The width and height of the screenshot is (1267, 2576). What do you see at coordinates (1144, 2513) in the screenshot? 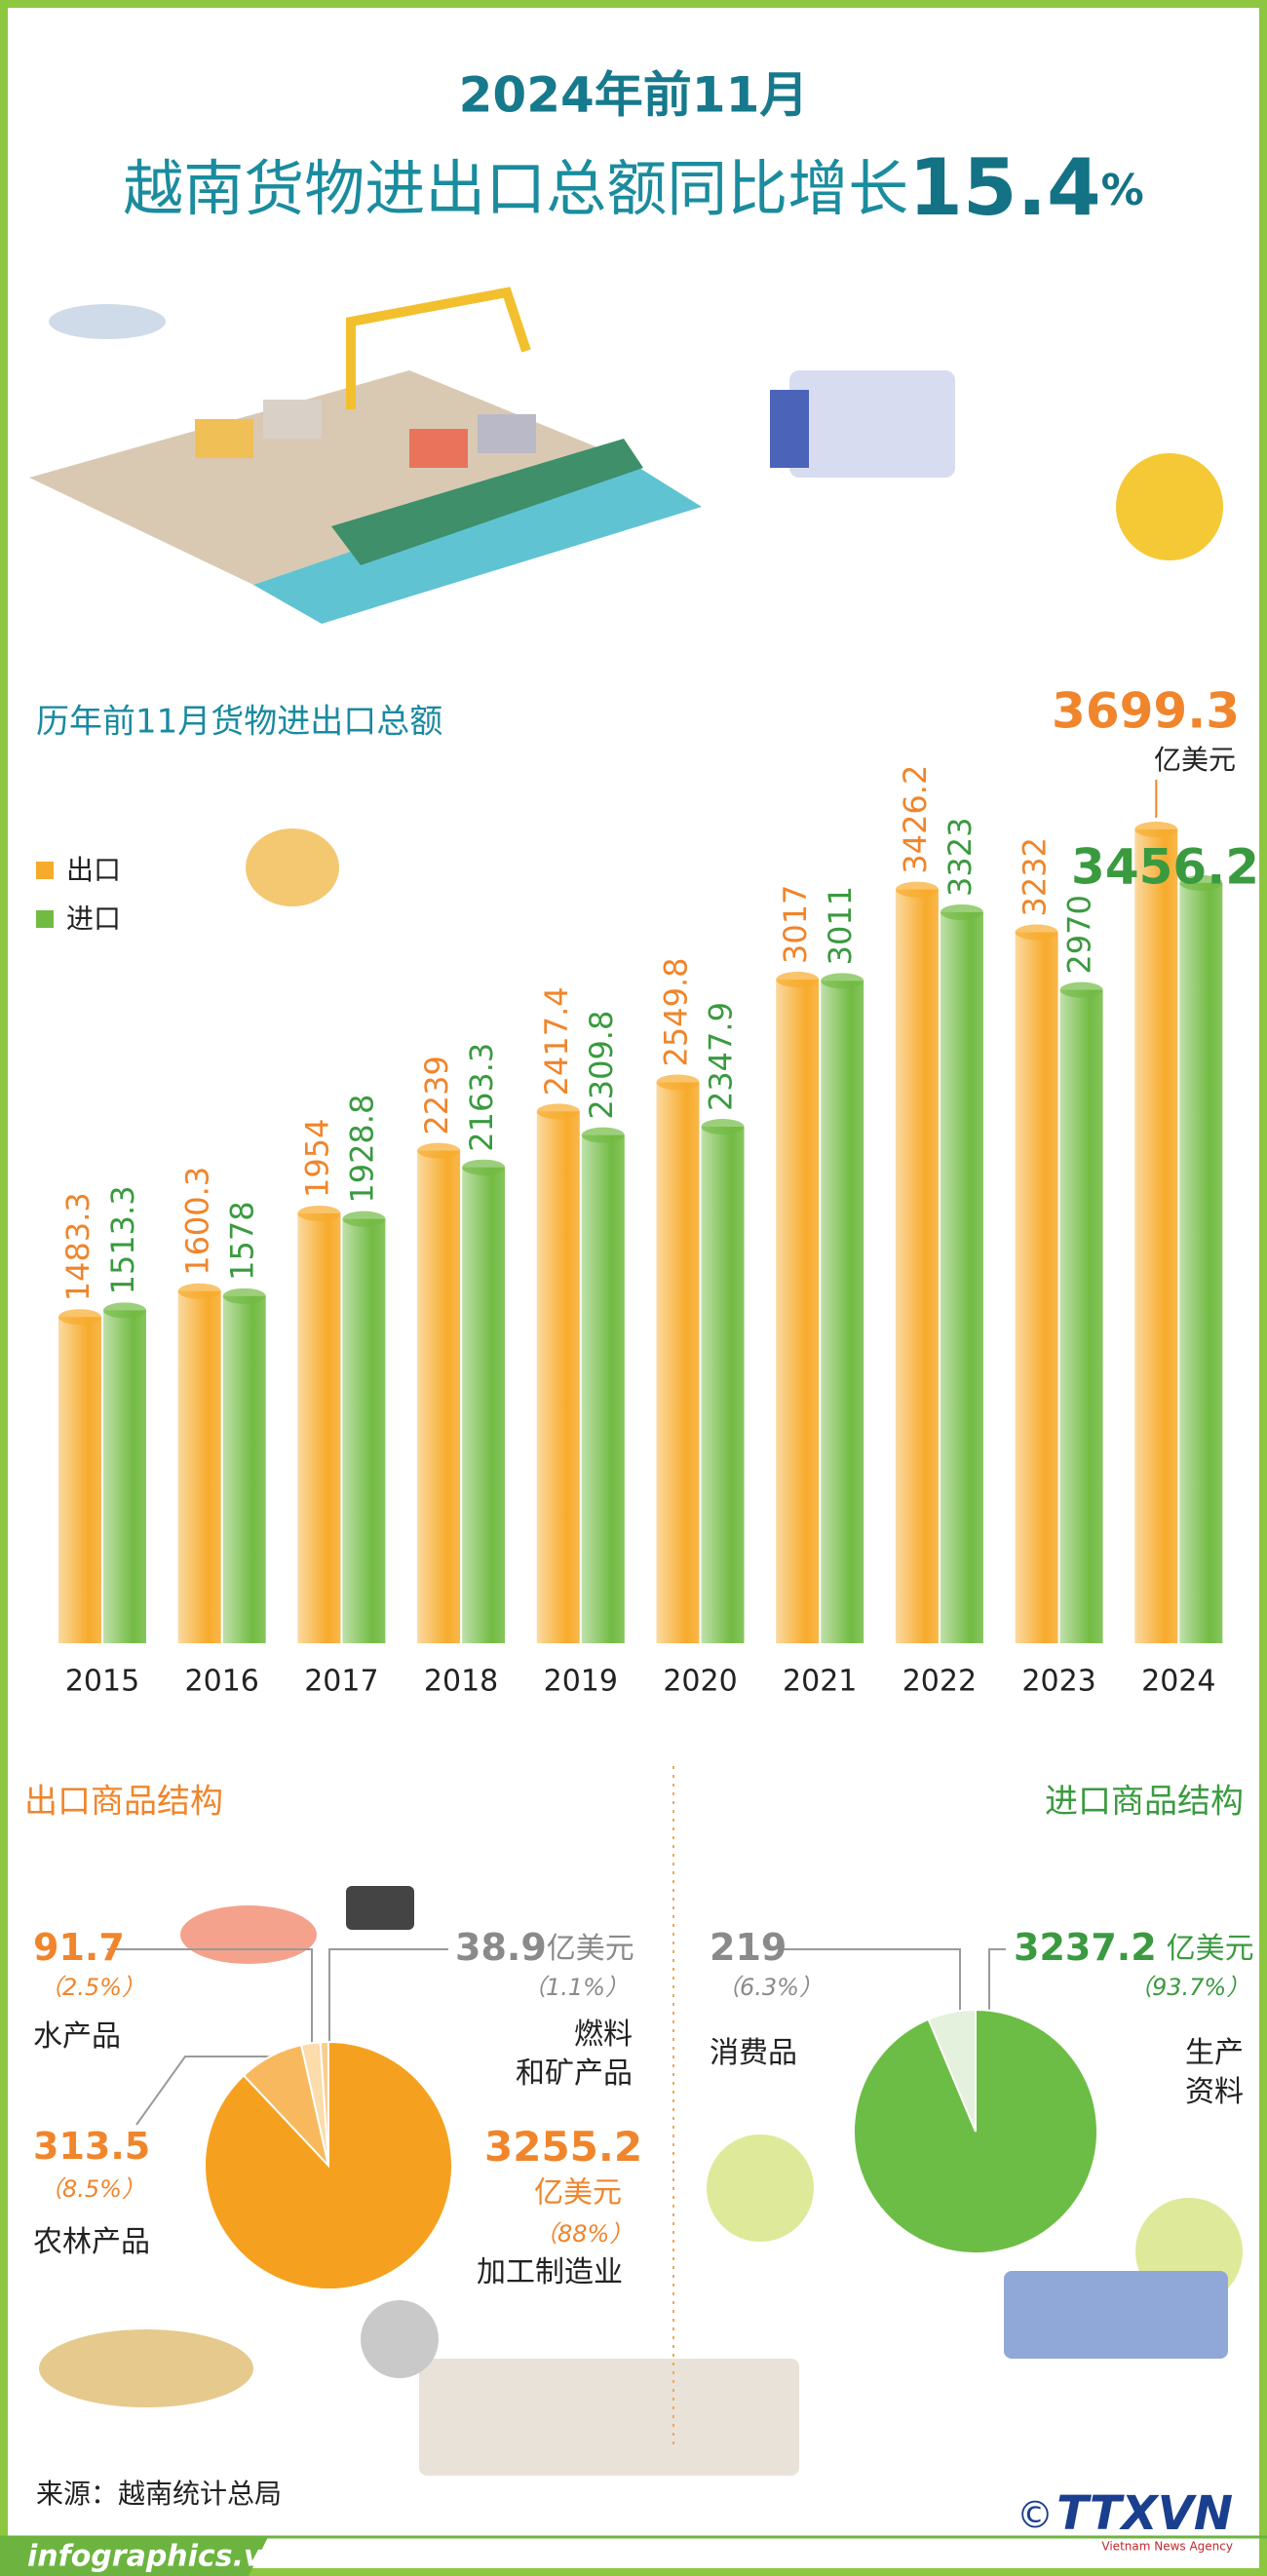
I see `agency-logo: TTXVN` at bounding box center [1144, 2513].